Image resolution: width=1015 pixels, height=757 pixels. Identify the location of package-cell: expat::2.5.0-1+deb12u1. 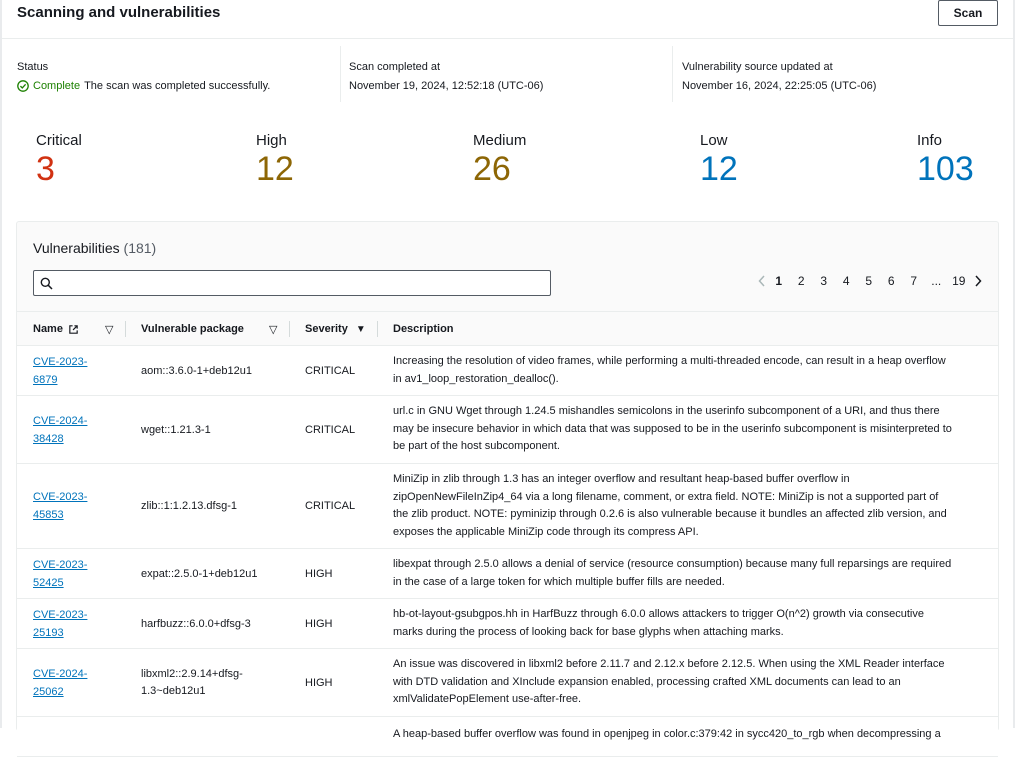
(199, 573).